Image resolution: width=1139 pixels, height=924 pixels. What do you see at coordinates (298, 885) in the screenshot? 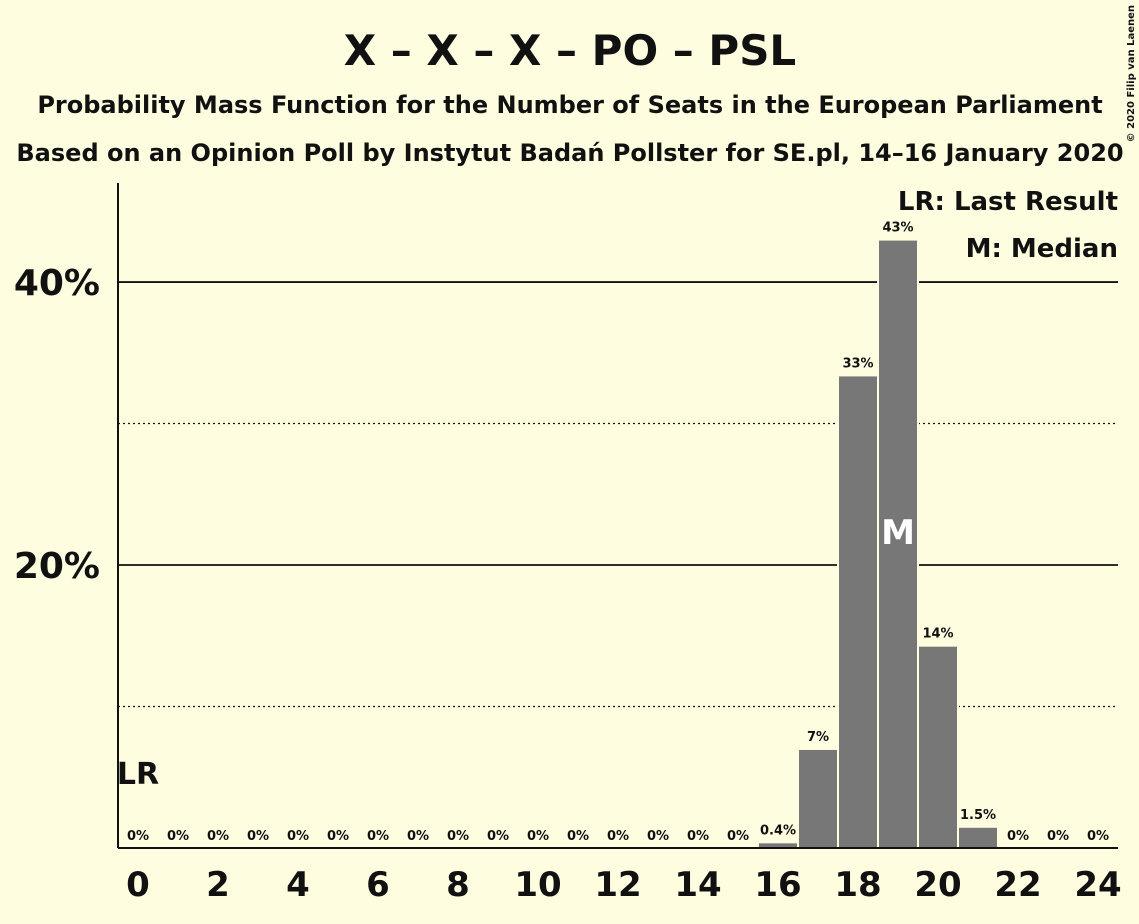
I see `x-tick-label: 4` at bounding box center [298, 885].